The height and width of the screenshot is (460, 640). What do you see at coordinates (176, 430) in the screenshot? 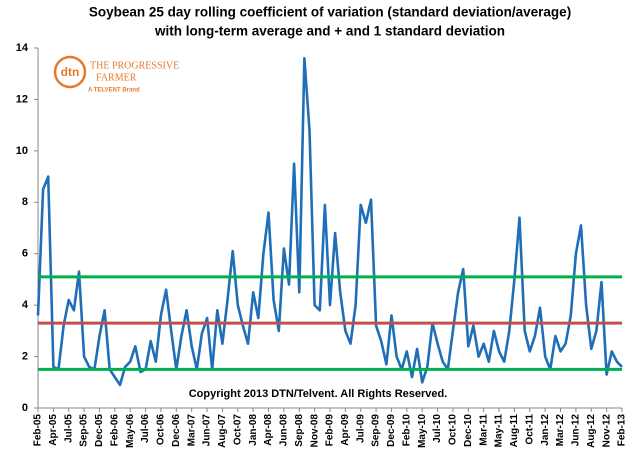
I see `x-tick-label: Dec-06` at bounding box center [176, 430].